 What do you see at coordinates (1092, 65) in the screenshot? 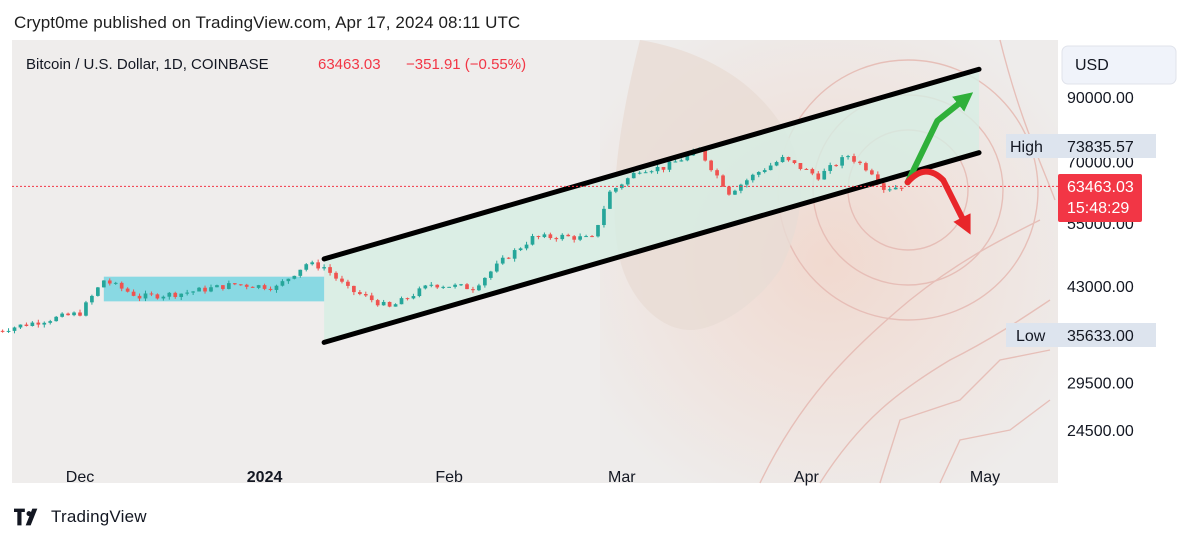
I see `currency-label: USD` at bounding box center [1092, 65].